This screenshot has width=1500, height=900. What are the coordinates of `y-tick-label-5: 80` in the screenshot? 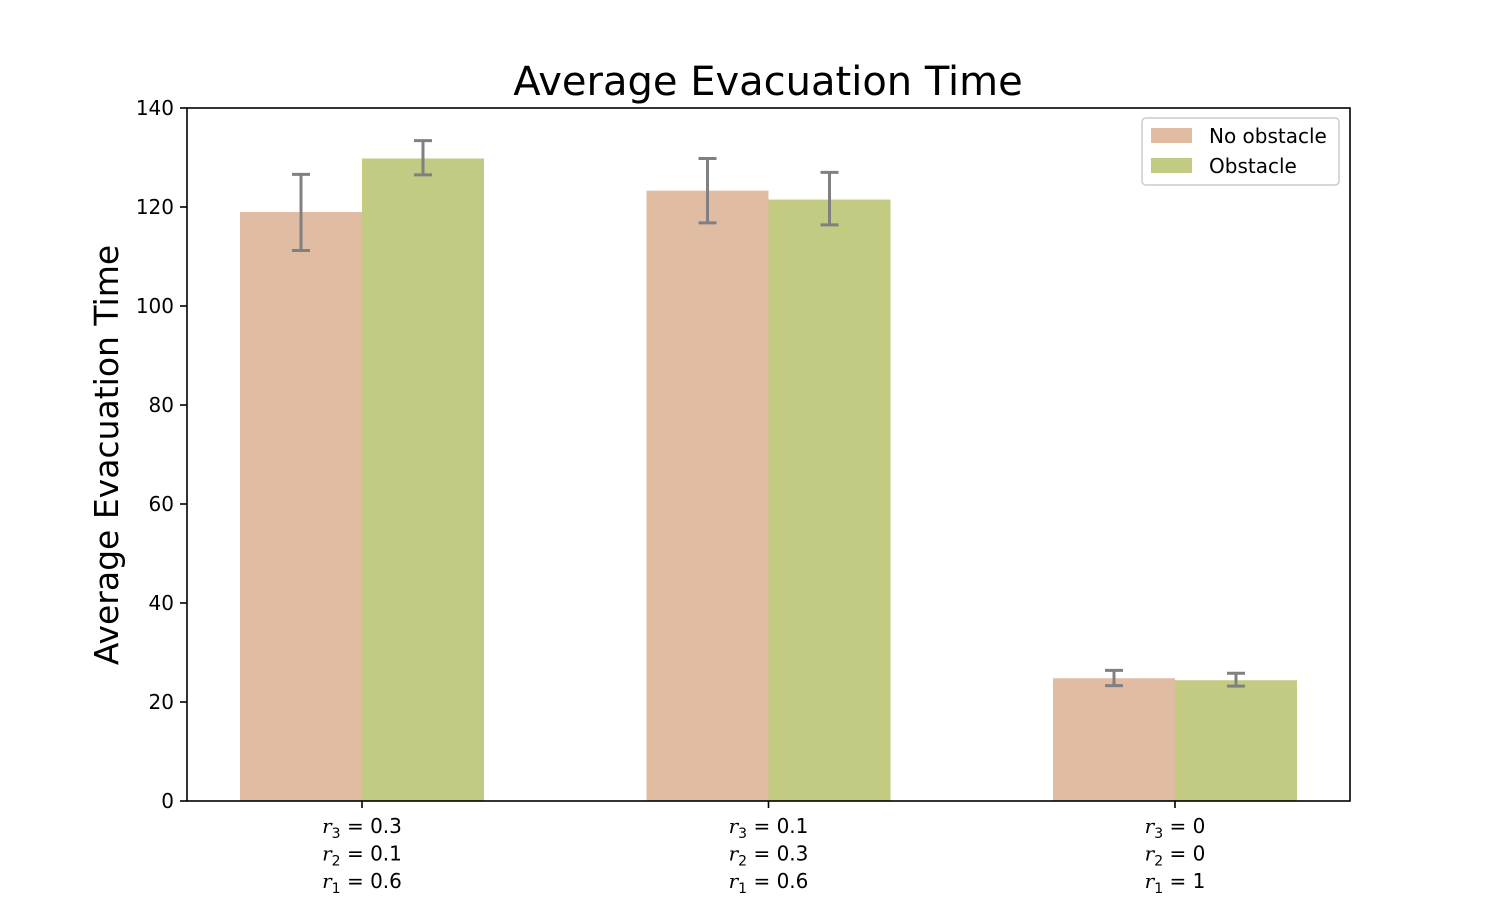 It's located at (161, 405).